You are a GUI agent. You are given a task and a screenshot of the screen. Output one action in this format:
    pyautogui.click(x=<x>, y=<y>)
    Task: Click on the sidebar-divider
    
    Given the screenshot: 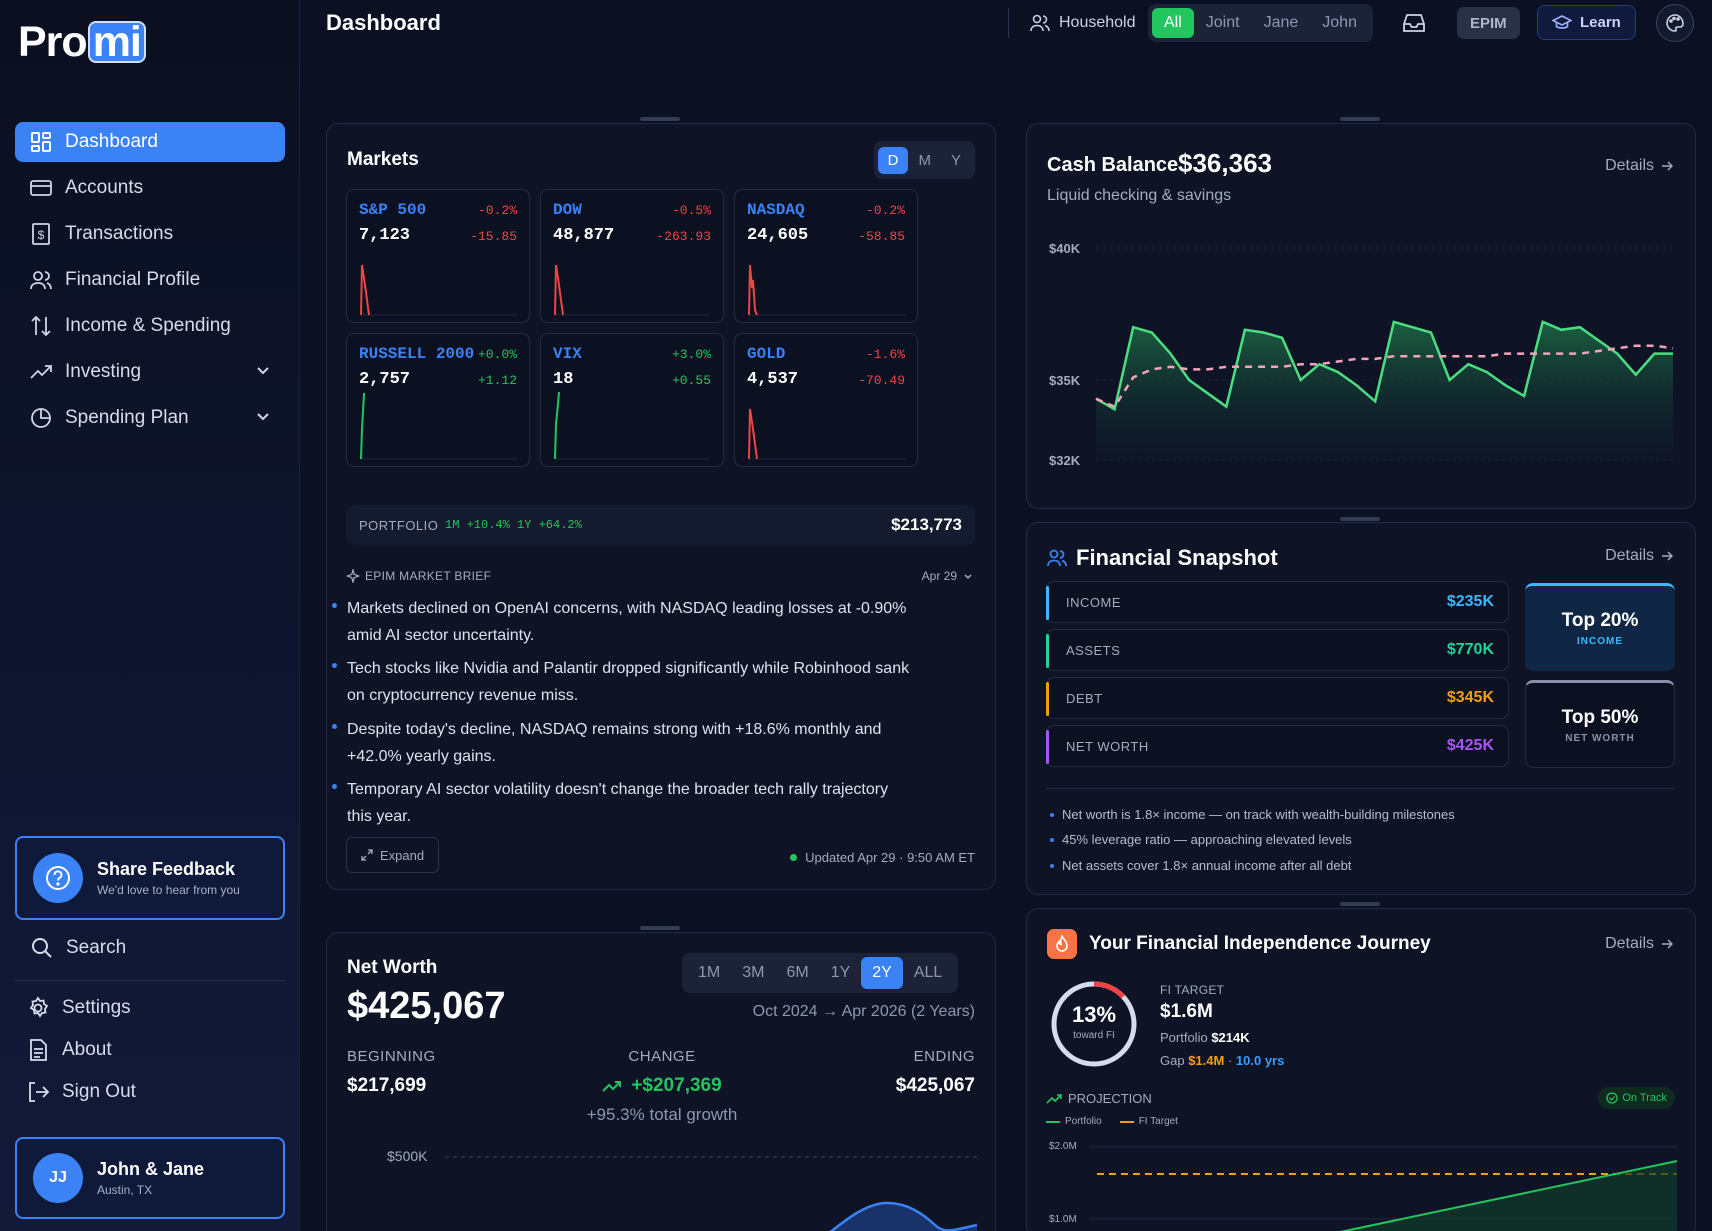 What is the action you would take?
    pyautogui.click(x=150, y=980)
    